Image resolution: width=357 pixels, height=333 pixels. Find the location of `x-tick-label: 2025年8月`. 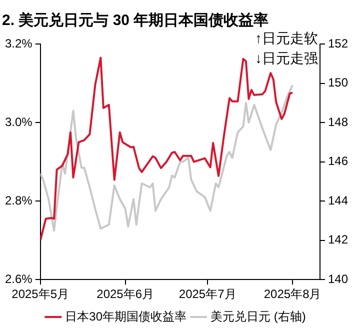

x-tick-label: 2025年8月 is located at coordinates (293, 294).